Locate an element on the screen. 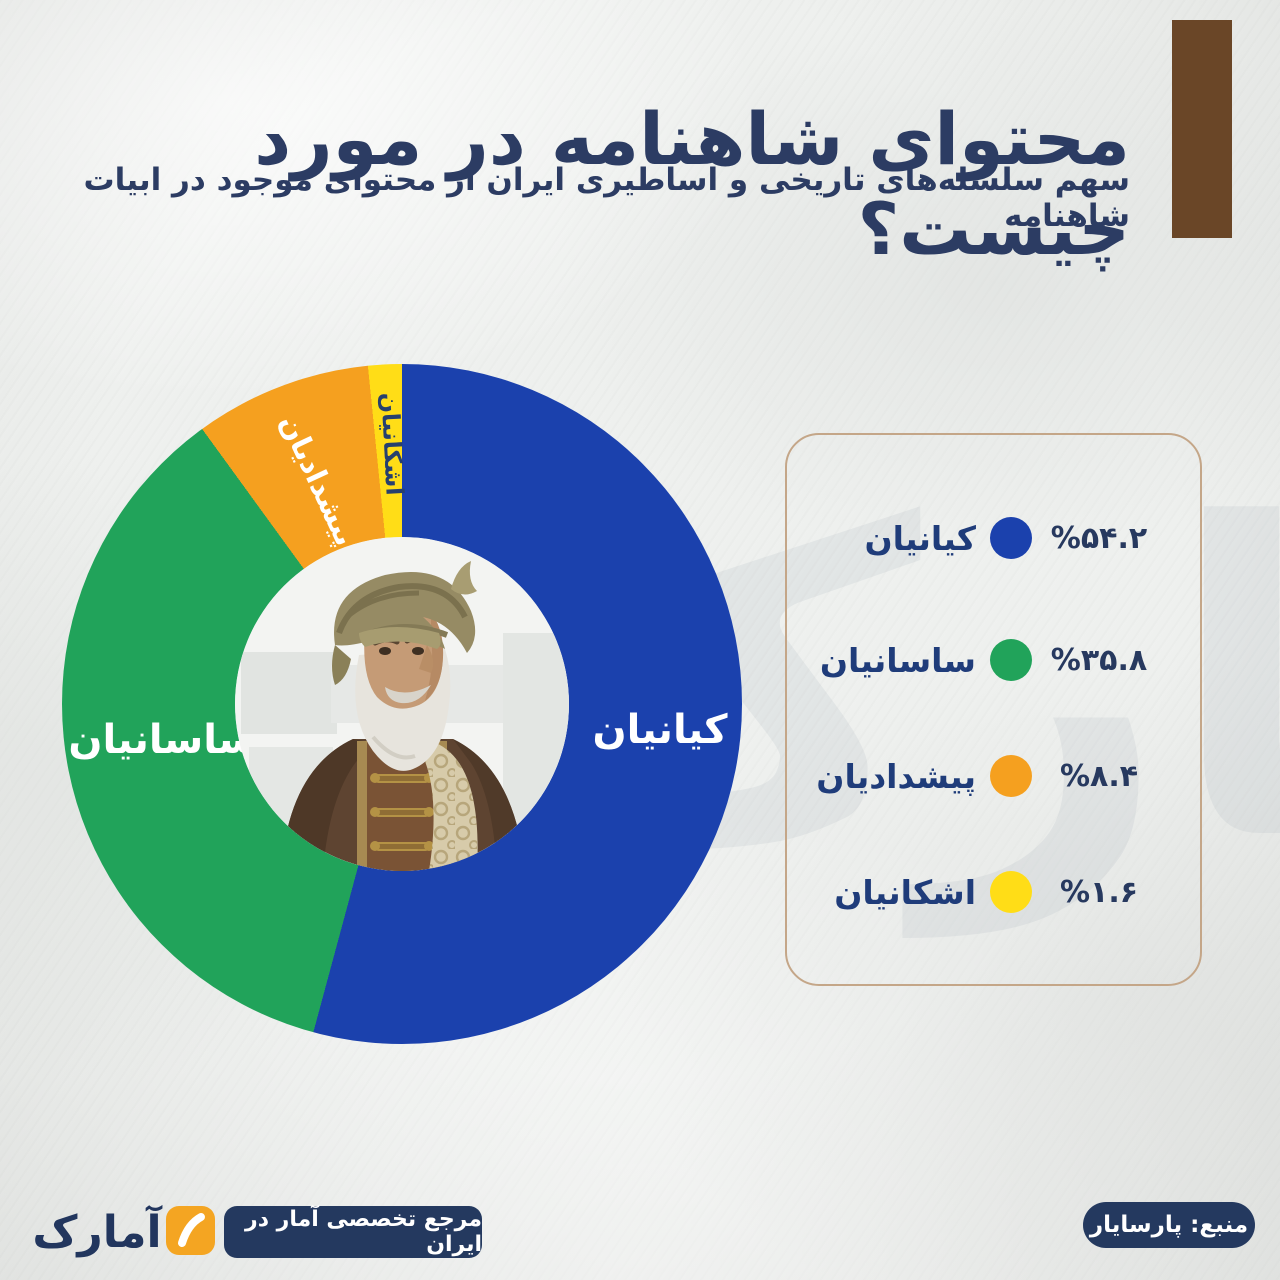 The width and height of the screenshot is (1280, 1280). legend-value: %۵۴.۲ is located at coordinates (1099, 538).